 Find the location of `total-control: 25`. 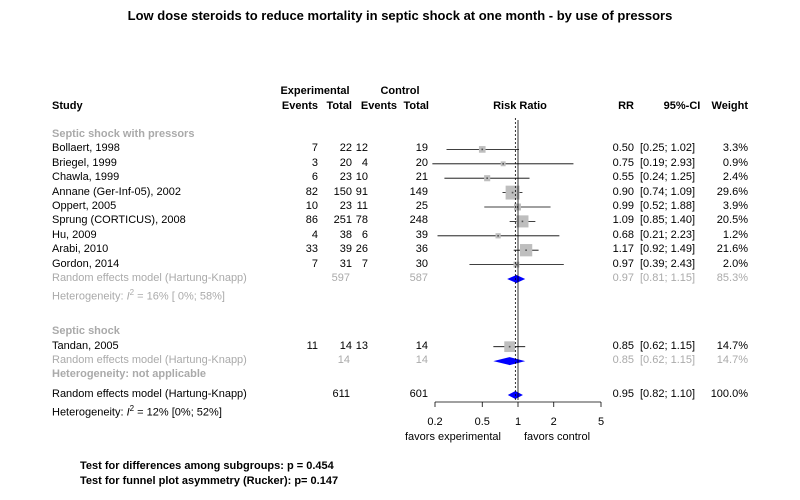

total-control: 25 is located at coordinates (421, 206).